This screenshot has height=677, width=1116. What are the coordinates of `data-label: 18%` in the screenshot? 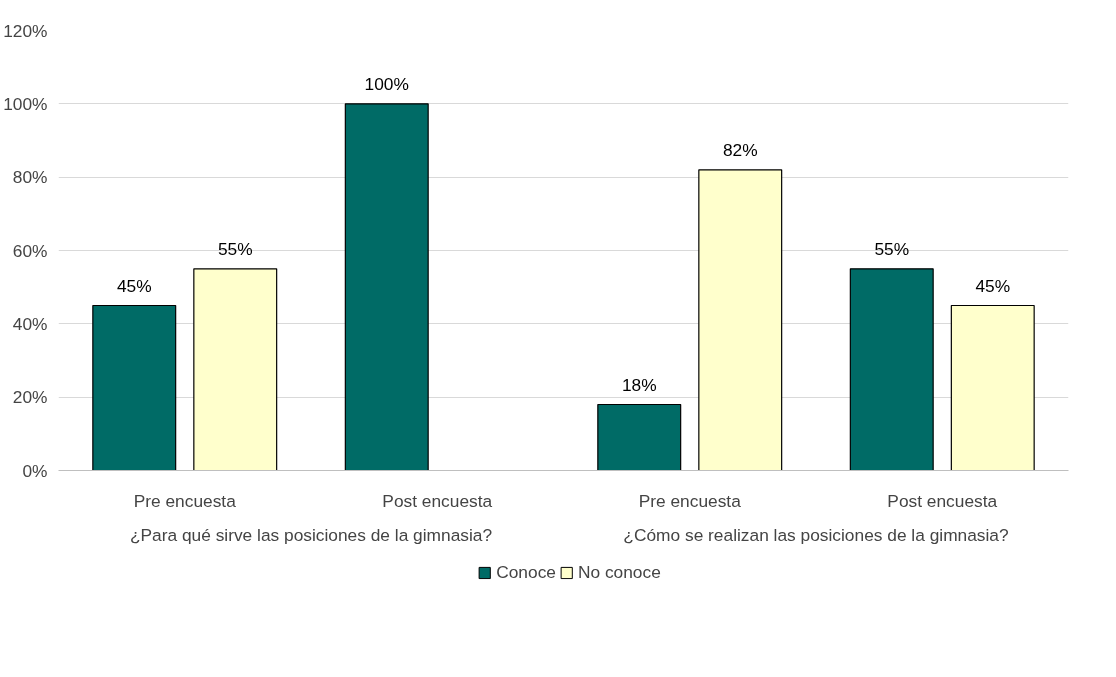 It's located at (639, 384).